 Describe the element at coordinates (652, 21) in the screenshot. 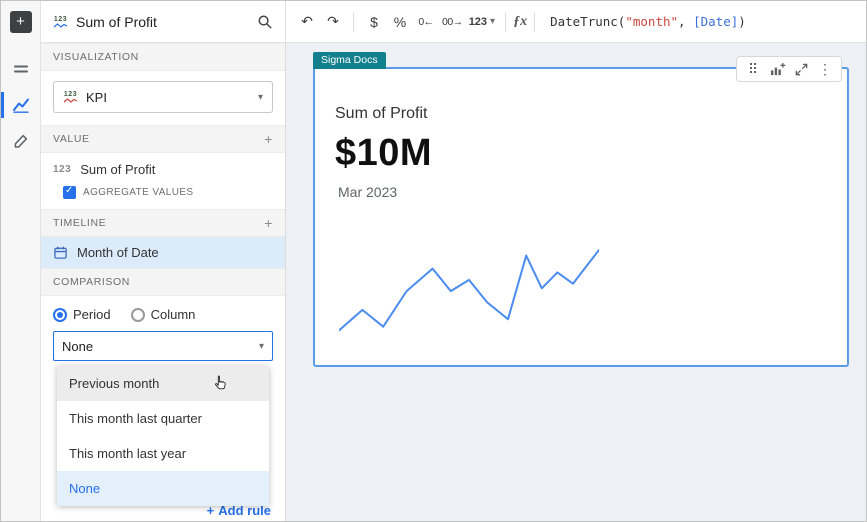

I see `formula-token: "month"` at that location.